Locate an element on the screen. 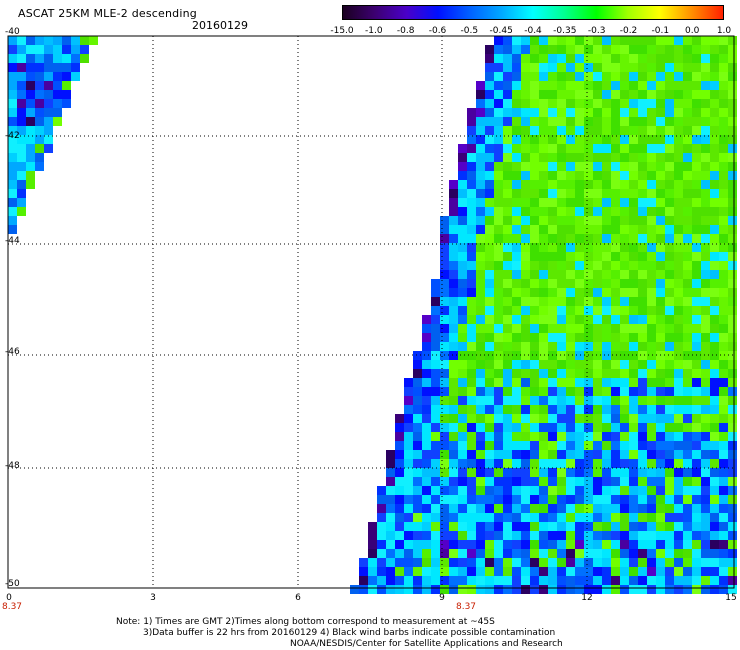 This screenshot has width=740, height=650. colorbar-label: -0.6 is located at coordinates (437, 31).